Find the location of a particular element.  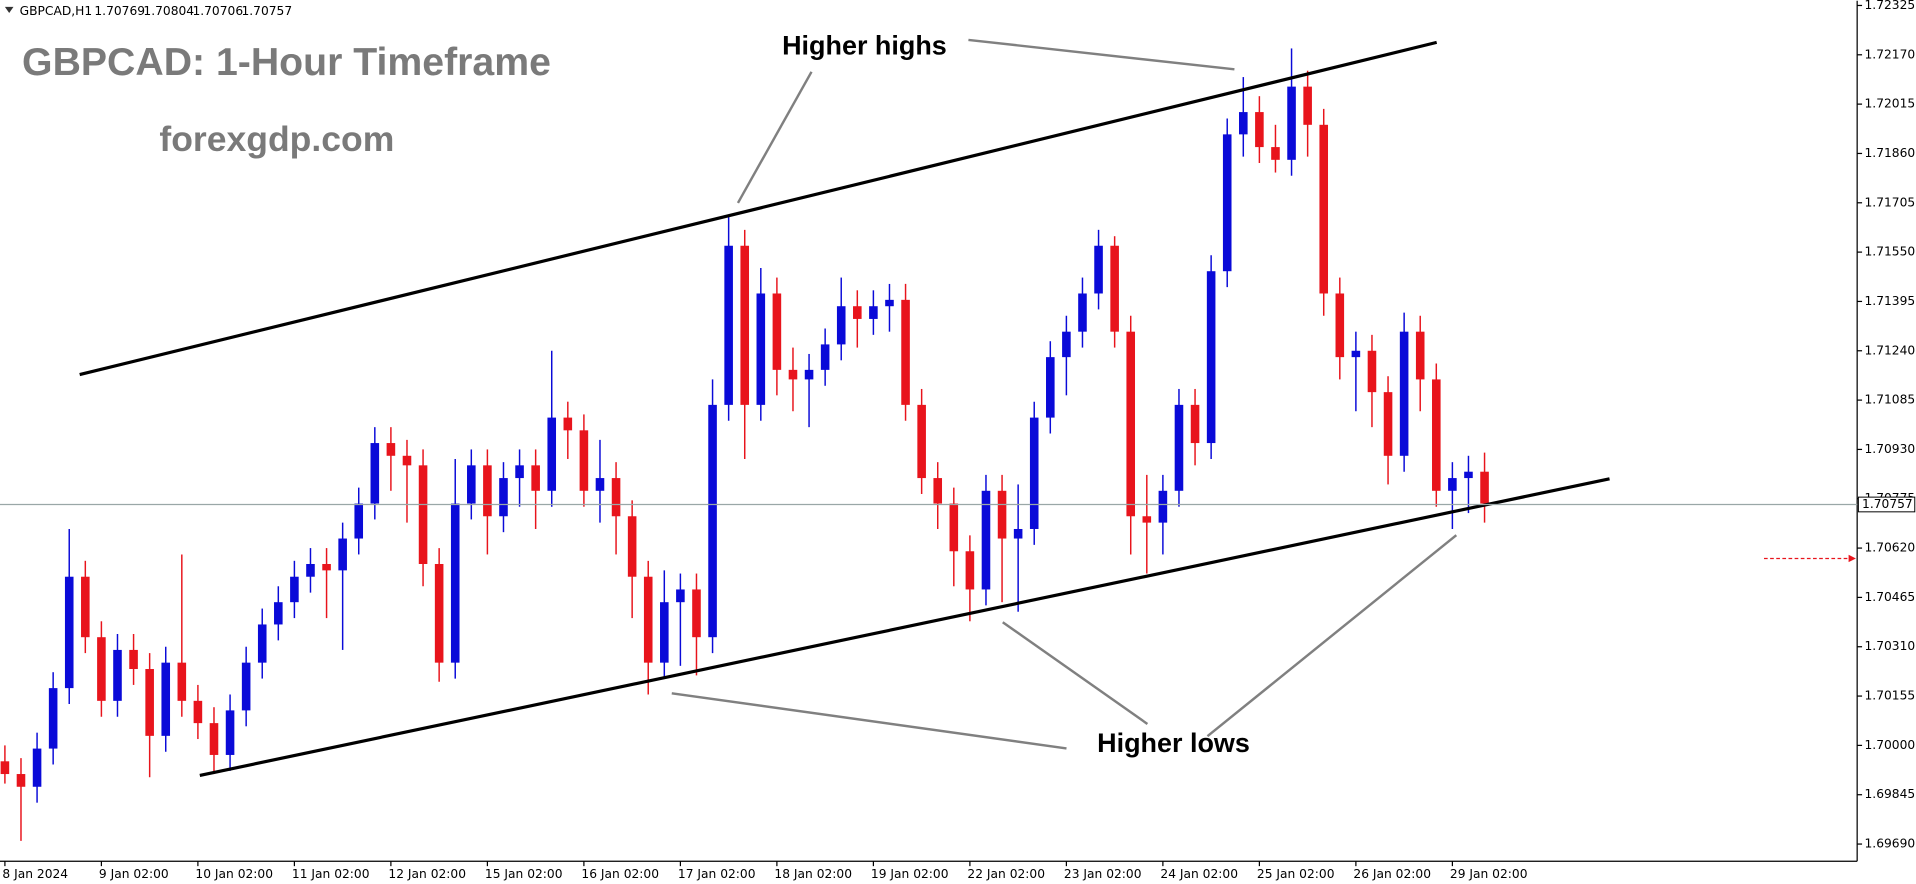

y-tick-label: 1.70155 is located at coordinates (1890, 696).